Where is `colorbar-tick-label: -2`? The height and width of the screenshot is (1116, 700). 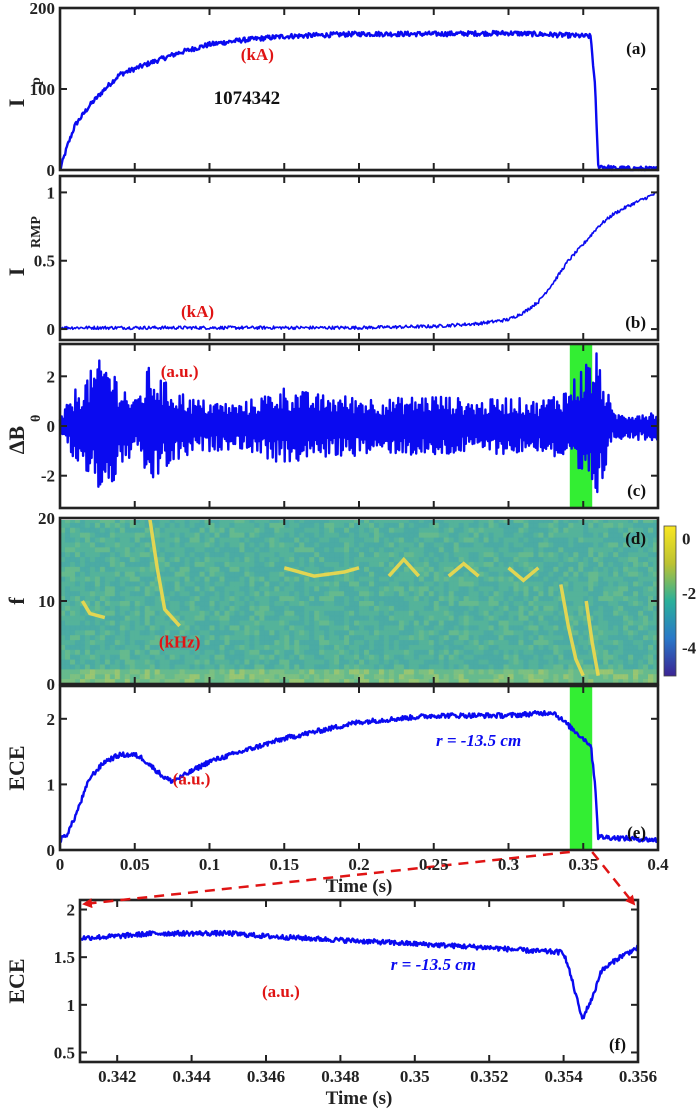
colorbar-tick-label: -2 is located at coordinates (689, 593).